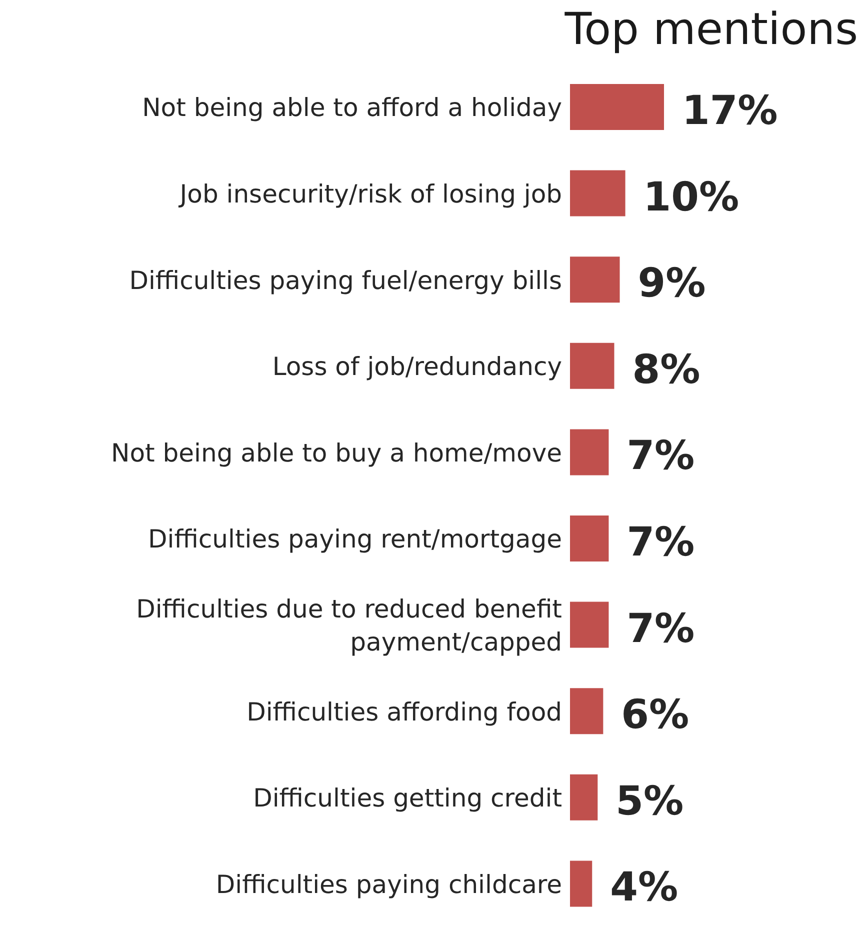  Describe the element at coordinates (404, 711) in the screenshot. I see `y-tick-label: Difficulties affording food` at that location.